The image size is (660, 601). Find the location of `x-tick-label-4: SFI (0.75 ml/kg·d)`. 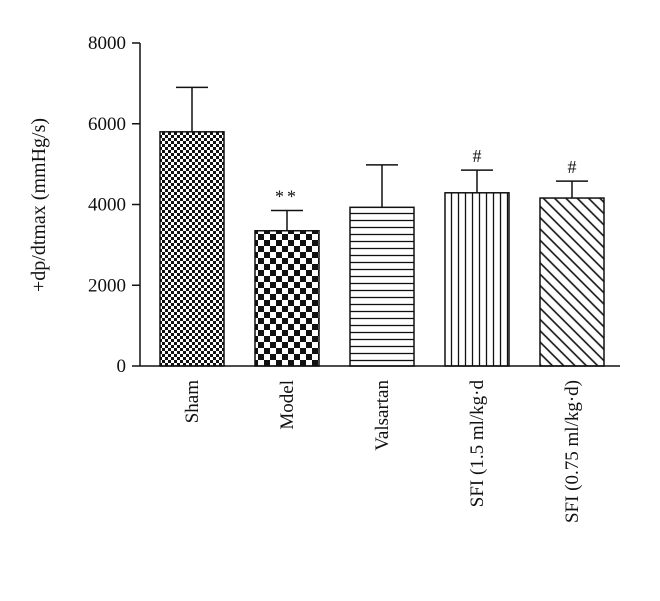

x-tick-label-4: SFI (0.75 ml/kg·d) is located at coordinates (572, 451).